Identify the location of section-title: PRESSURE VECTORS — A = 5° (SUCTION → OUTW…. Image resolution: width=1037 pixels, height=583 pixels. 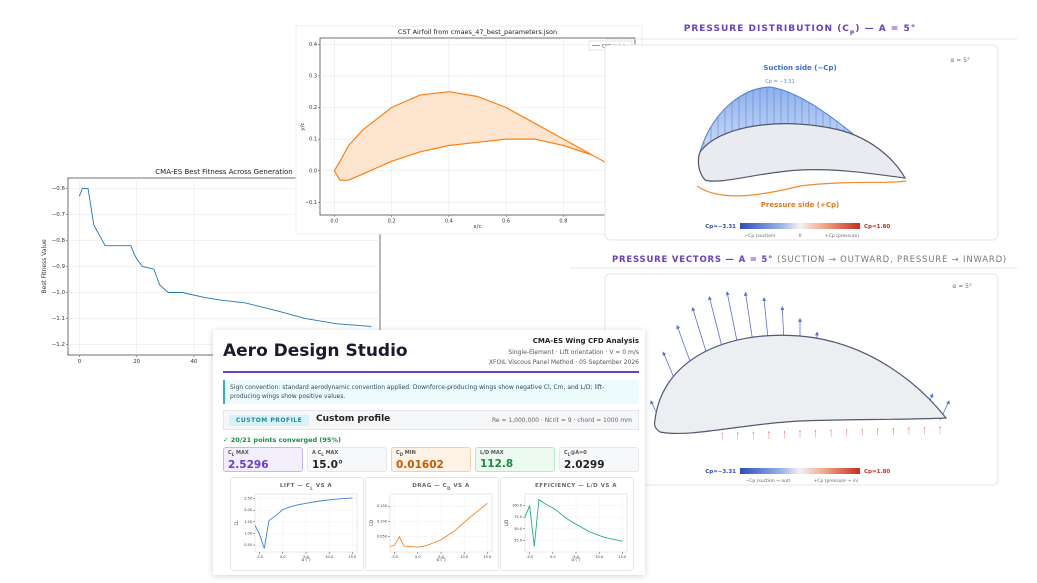
(809, 260).